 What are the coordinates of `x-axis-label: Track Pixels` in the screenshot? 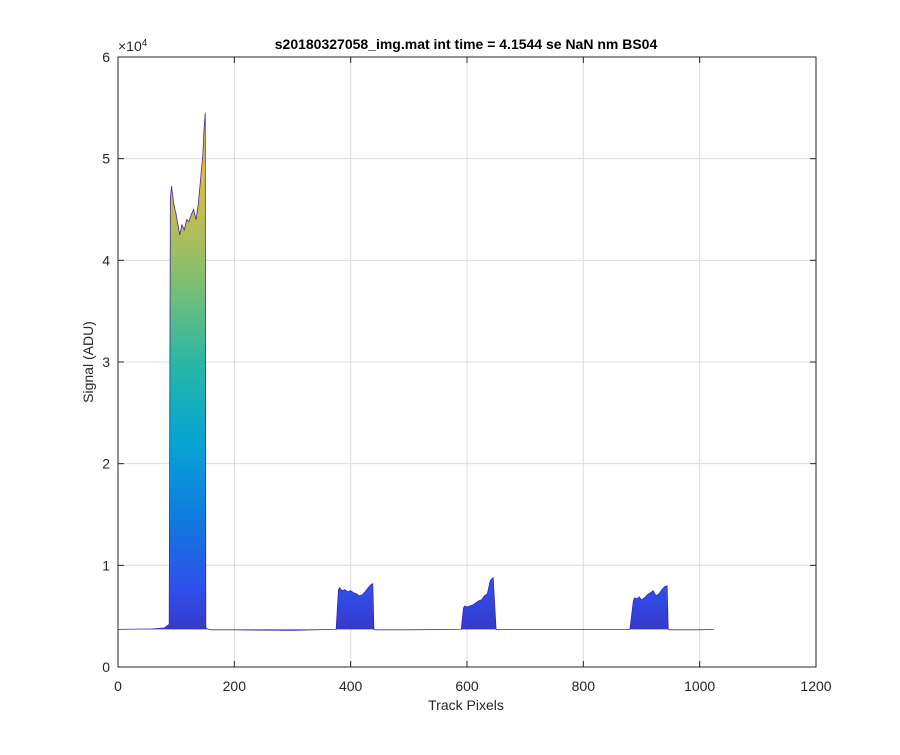 It's located at (466, 705).